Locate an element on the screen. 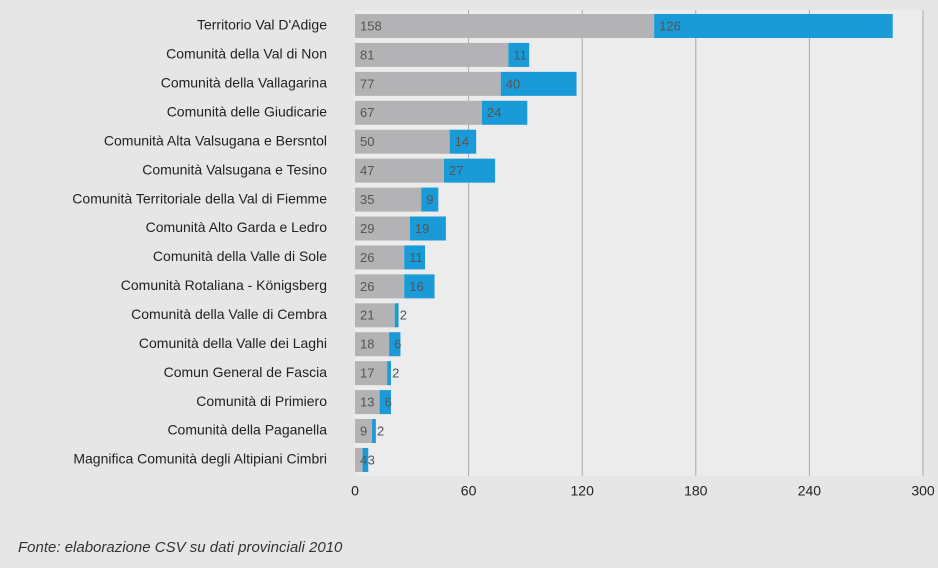 The height and width of the screenshot is (568, 938). value-label: 35 is located at coordinates (367, 199).